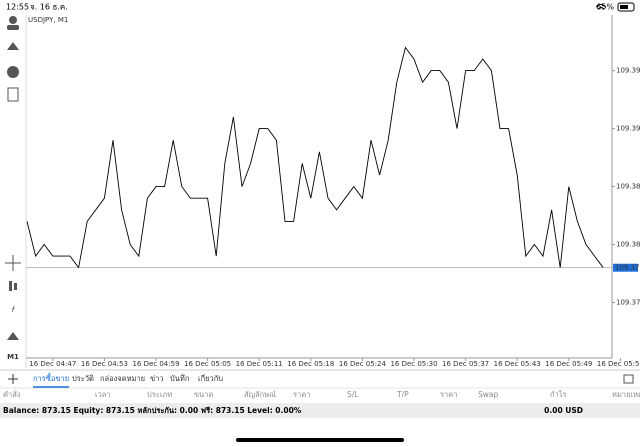  Describe the element at coordinates (13, 27) in the screenshot. I see `account-icon-body` at that location.